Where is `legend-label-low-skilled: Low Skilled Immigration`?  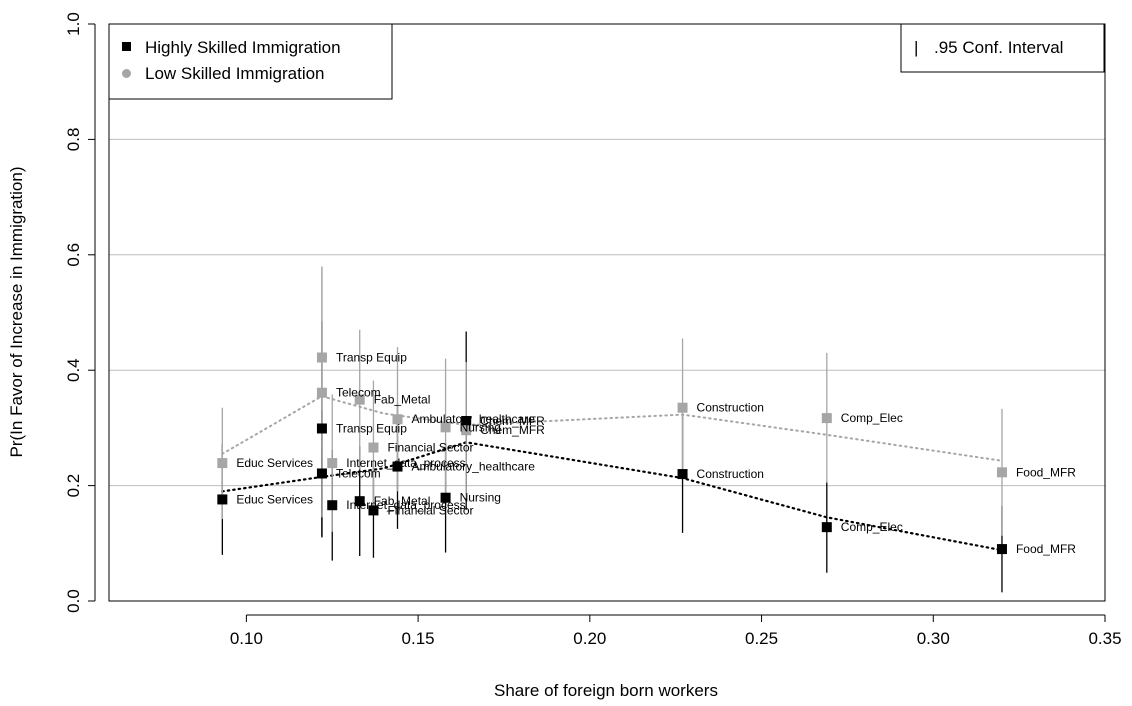 legend-label-low-skilled: Low Skilled Immigration is located at coordinates (235, 73).